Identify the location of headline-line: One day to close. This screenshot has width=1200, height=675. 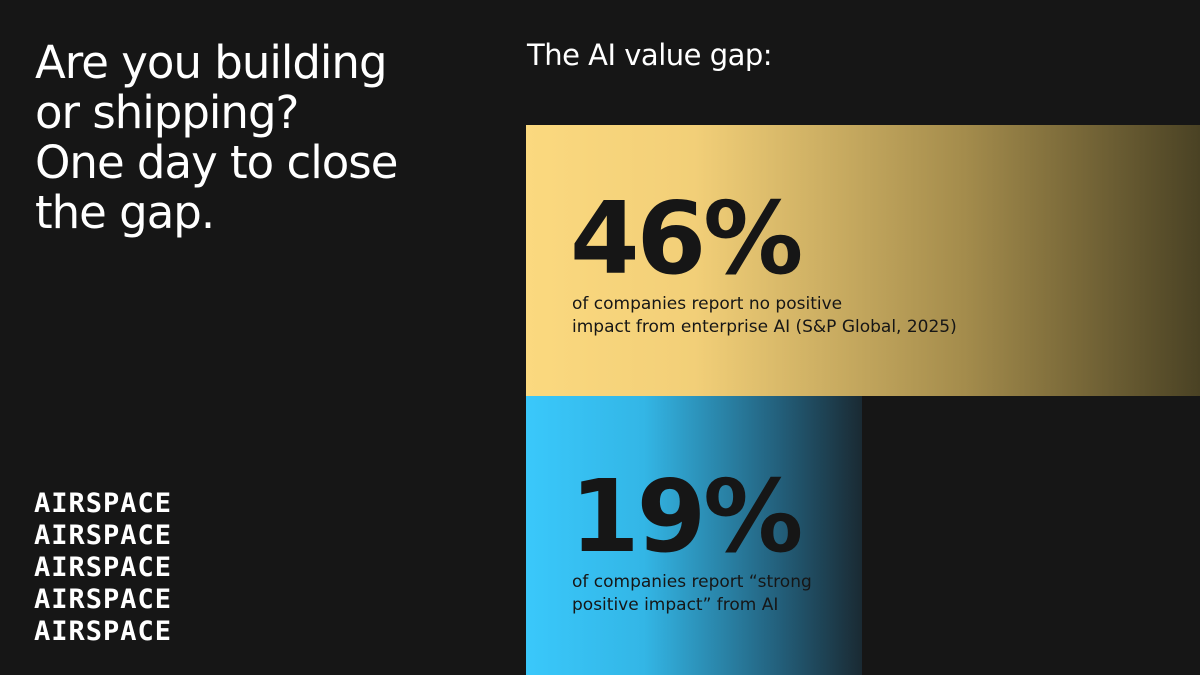
(216, 162).